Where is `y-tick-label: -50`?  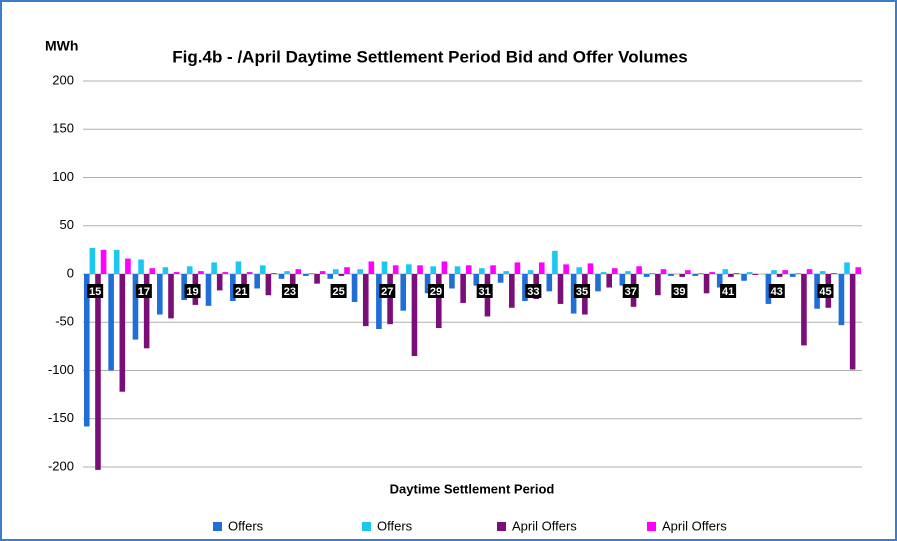
y-tick-label: -50 is located at coordinates (64, 321).